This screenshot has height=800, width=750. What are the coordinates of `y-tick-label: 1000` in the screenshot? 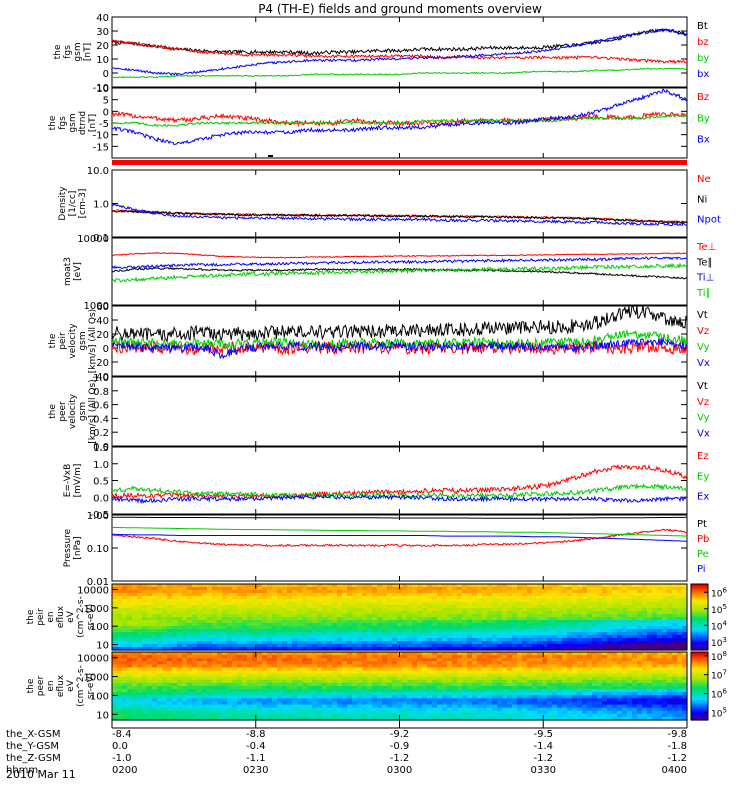 It's located at (96, 609).